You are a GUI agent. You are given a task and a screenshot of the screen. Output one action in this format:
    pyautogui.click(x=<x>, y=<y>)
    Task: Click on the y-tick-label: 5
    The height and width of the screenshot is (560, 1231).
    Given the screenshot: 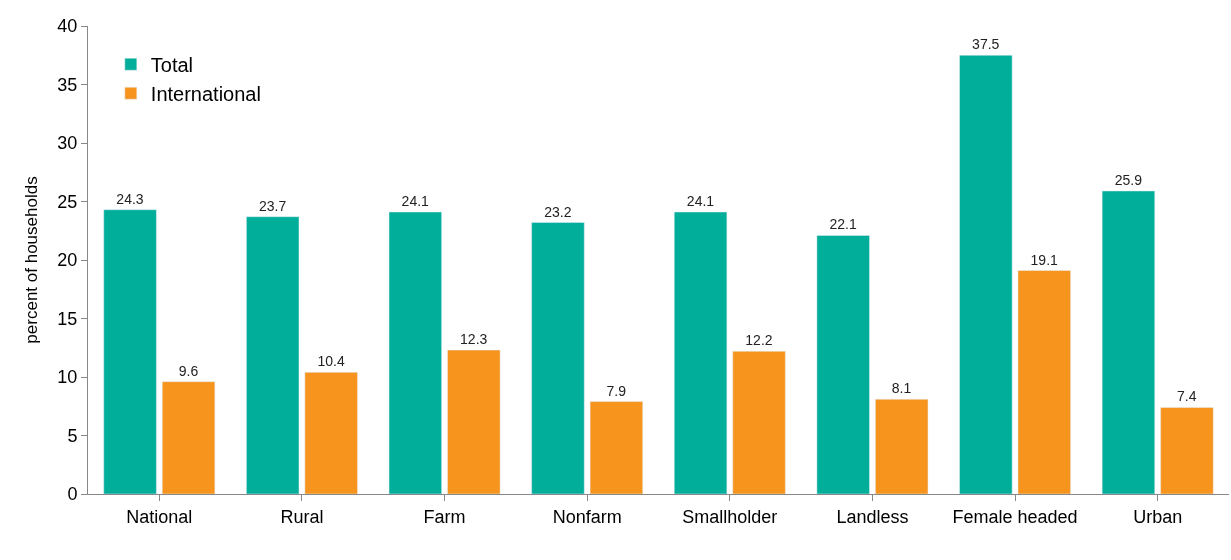 What is the action you would take?
    pyautogui.click(x=72, y=435)
    